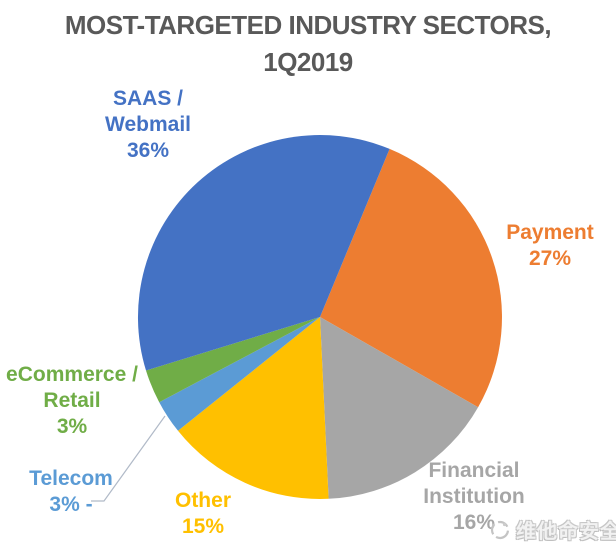 This screenshot has width=616, height=556. Describe the element at coordinates (308, 44) in the screenshot. I see `chart-title: MOST-TARGETED INDUSTRY SECTORS, 1Q2019` at that location.